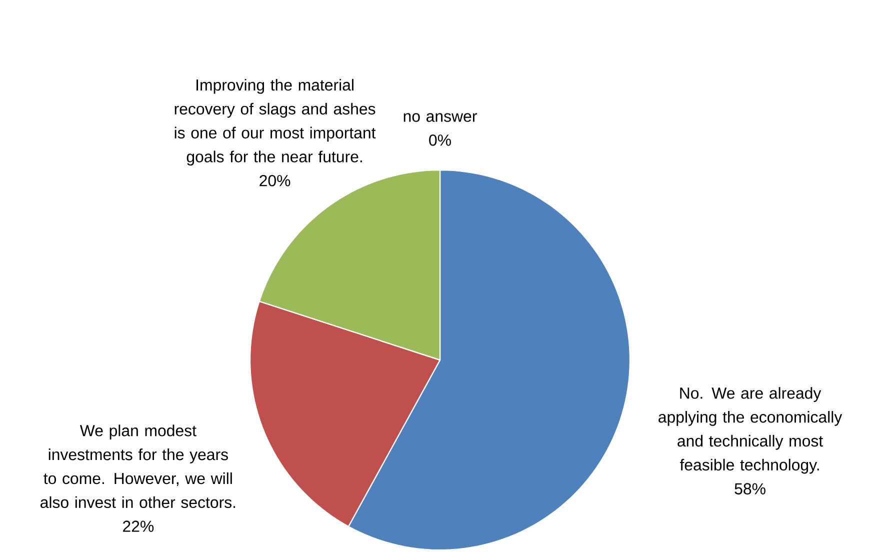 The height and width of the screenshot is (555, 896). What do you see at coordinates (275, 122) in the screenshot?
I see `slice-label: Improving the material recovery of slags and ashes is one of our most important goals for the near future.` at bounding box center [275, 122].